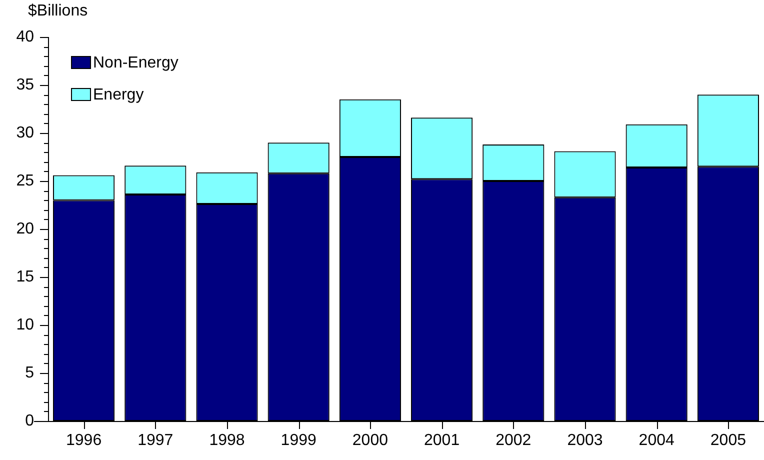 This screenshot has height=460, width=764. I want to click on y-tick-label: 5, so click(29, 373).